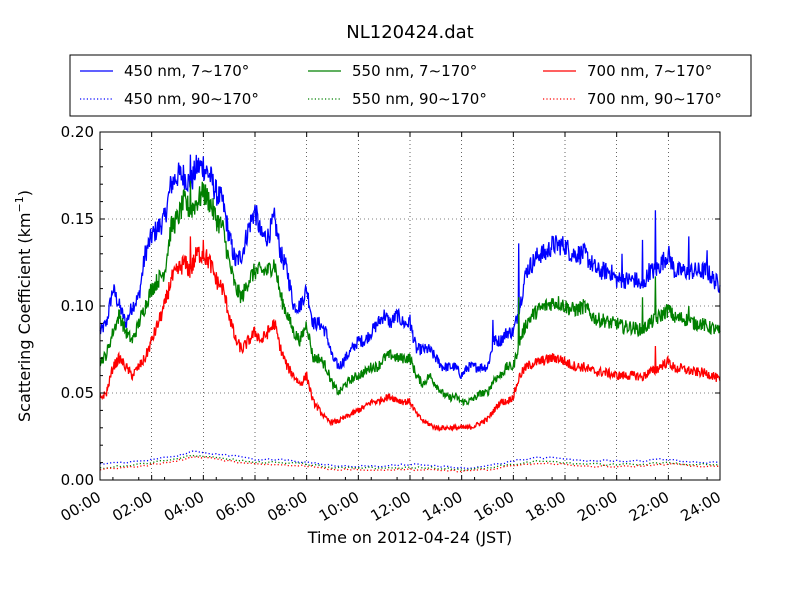 The height and width of the screenshot is (600, 800). What do you see at coordinates (77, 306) in the screenshot?
I see `y-tick-label: 0.10` at bounding box center [77, 306].